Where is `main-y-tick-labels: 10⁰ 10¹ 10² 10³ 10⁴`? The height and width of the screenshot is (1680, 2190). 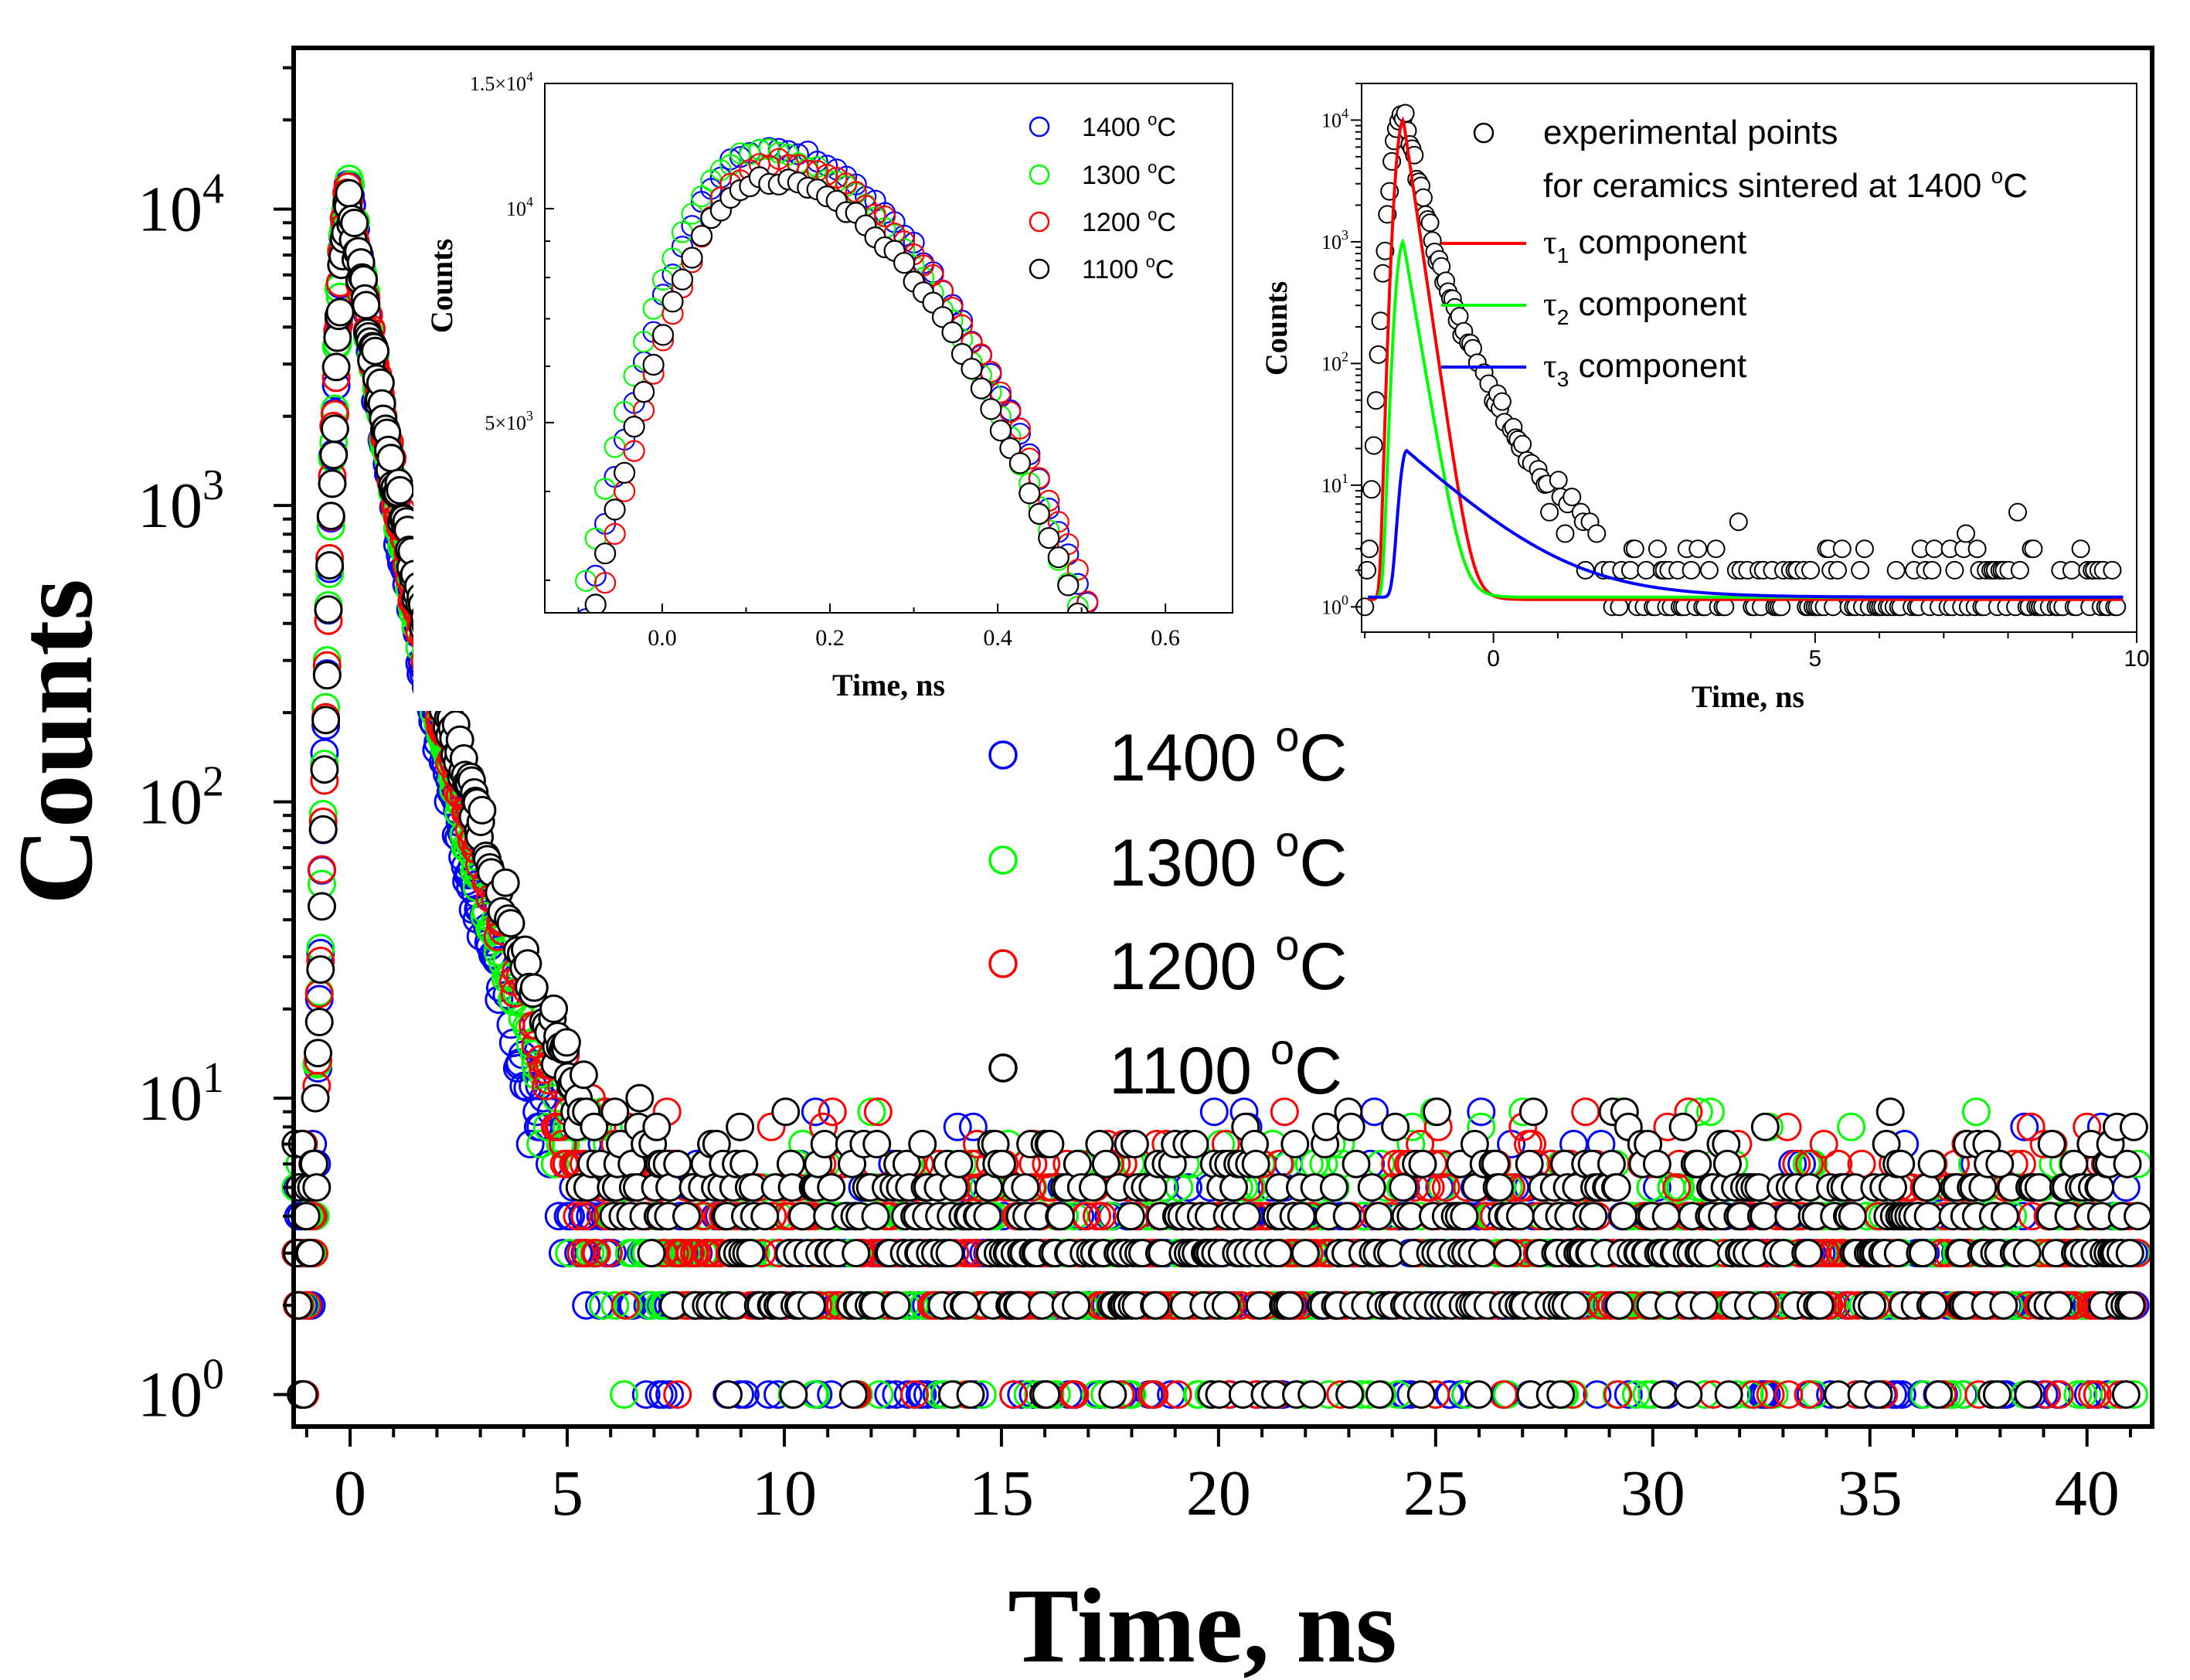
main-y-tick-labels: 10⁰ 10¹ 10² 10³ 10⁴ is located at coordinates (181, 798).